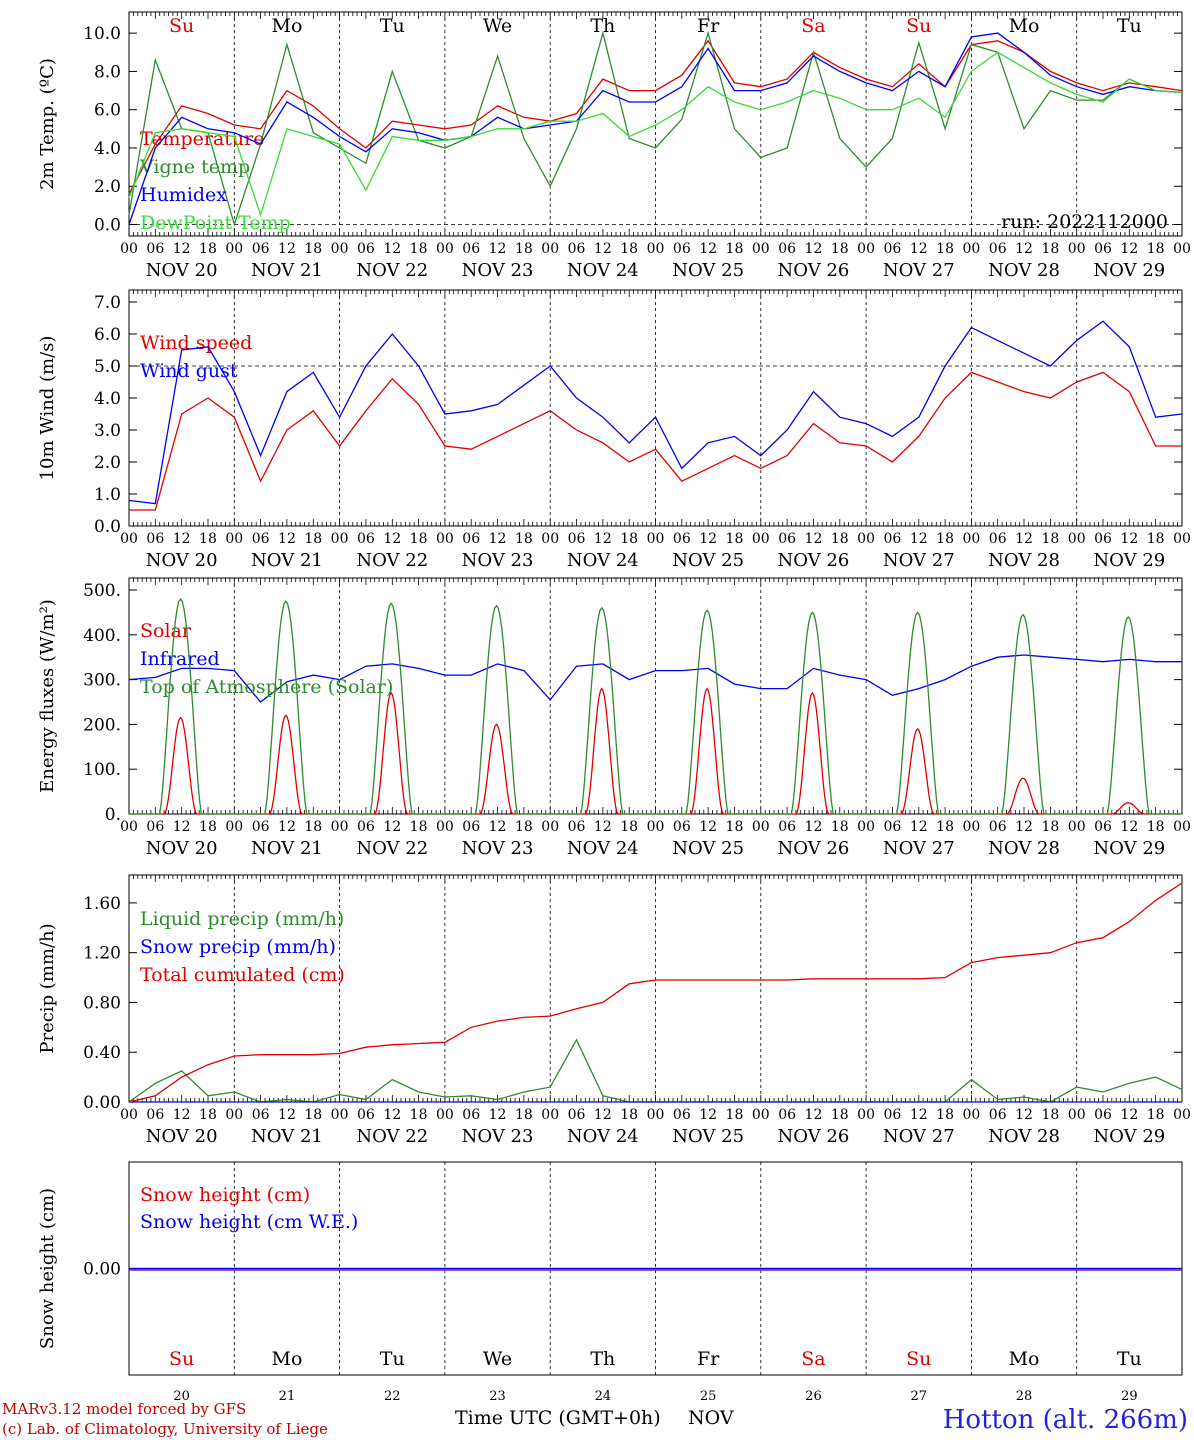 This screenshot has height=1440, width=1194. Describe the element at coordinates (102, 591) in the screenshot. I see `y-tick-label: 500.` at that location.